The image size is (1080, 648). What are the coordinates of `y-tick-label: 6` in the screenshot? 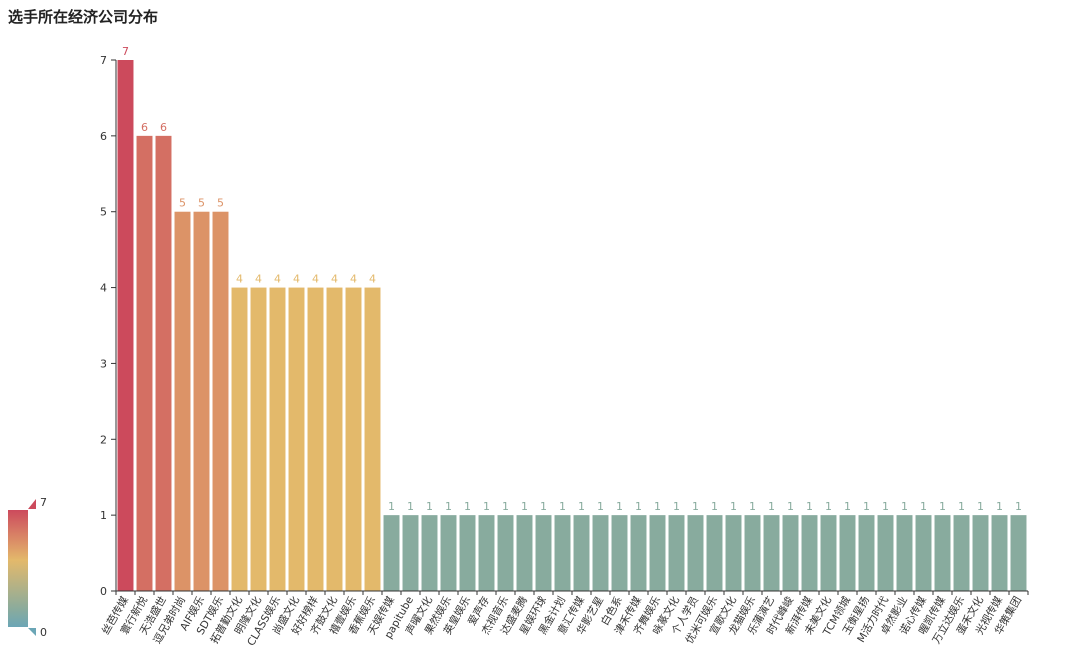 It's located at (103, 136).